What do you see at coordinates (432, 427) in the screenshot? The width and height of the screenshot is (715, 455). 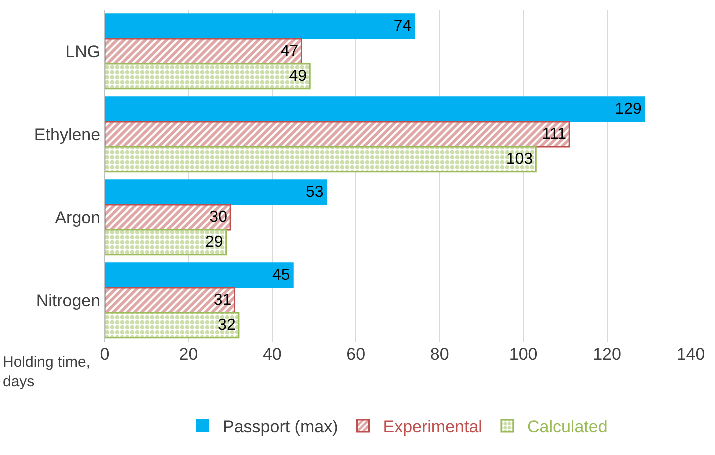 I see `text: Experimental` at bounding box center [432, 427].